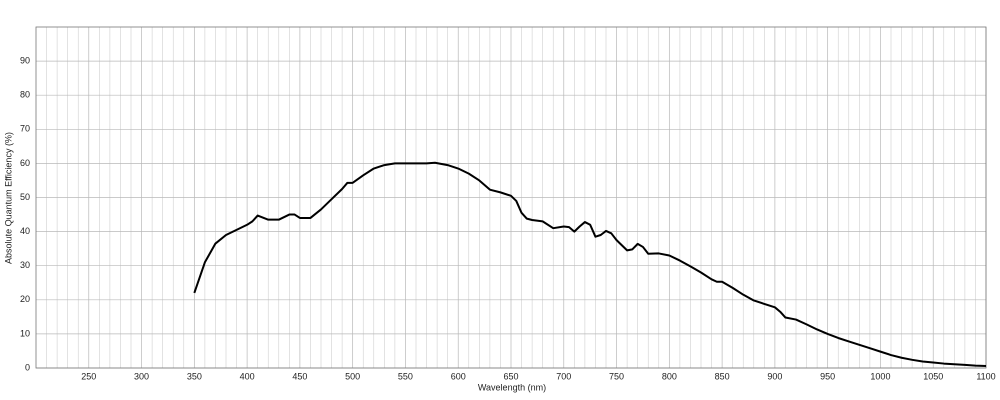  What do you see at coordinates (25, 265) in the screenshot?
I see `y-tick-label: 30` at bounding box center [25, 265].